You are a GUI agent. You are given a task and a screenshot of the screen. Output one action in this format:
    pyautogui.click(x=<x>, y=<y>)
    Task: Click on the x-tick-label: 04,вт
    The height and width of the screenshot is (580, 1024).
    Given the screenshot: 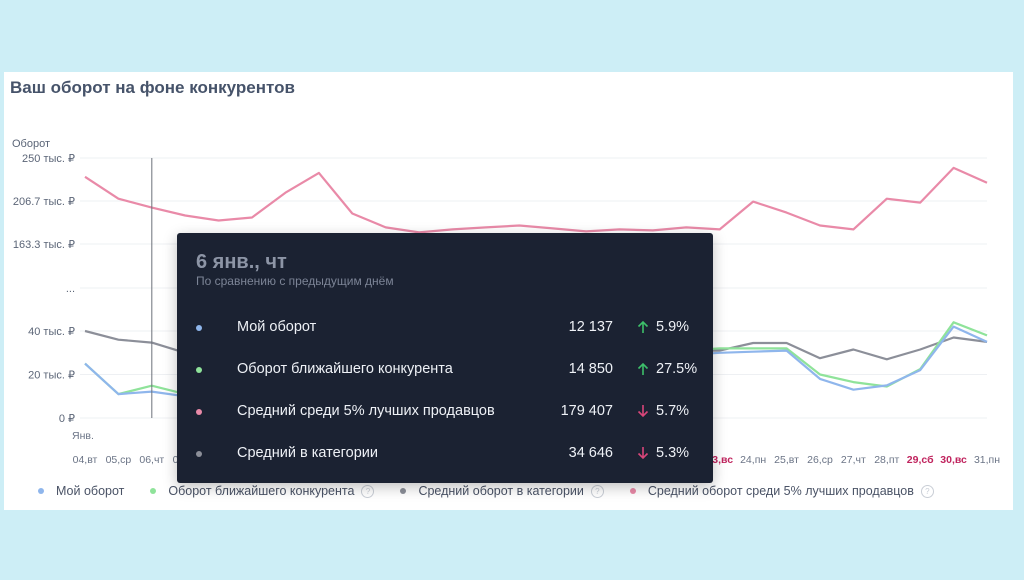 What is the action you would take?
    pyautogui.click(x=85, y=460)
    